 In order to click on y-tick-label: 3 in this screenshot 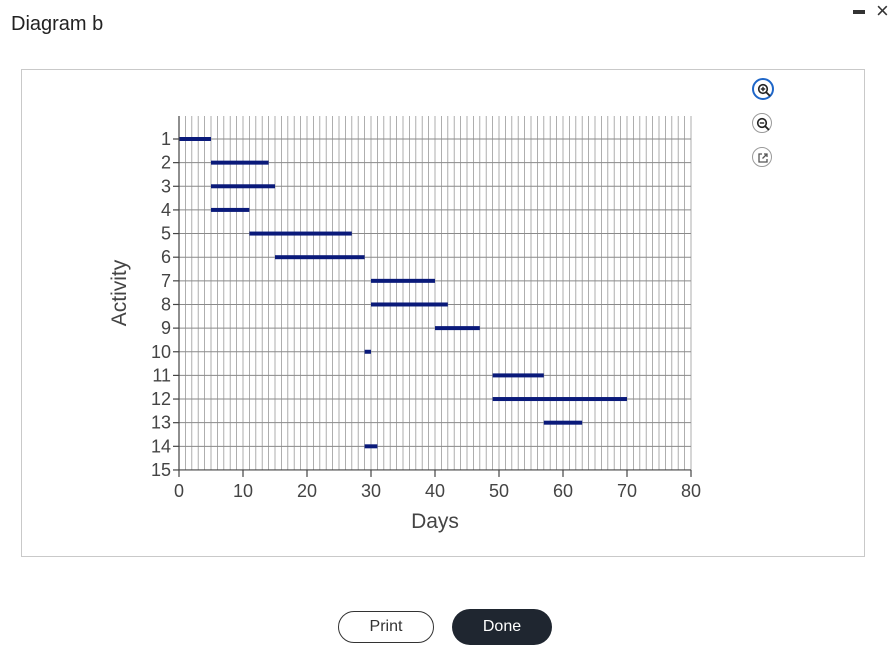, I will do `click(166, 186)`.